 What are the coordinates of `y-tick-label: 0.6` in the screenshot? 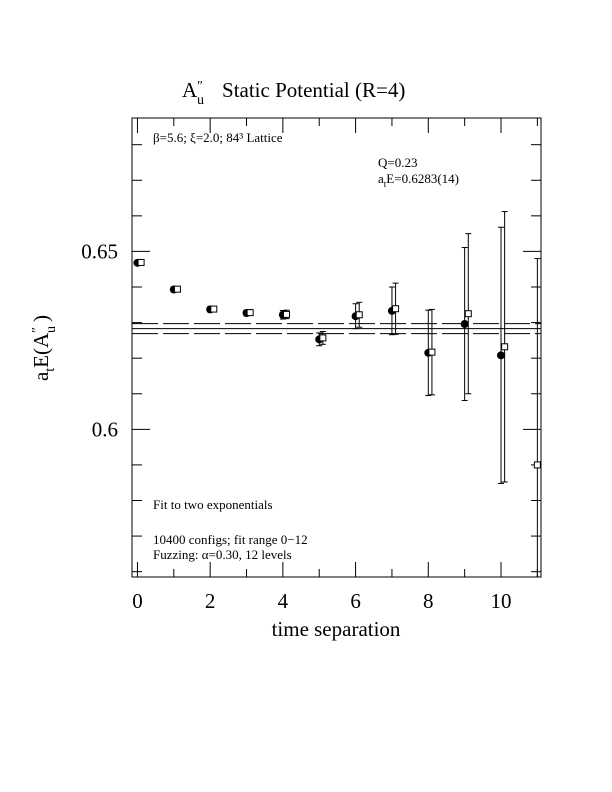 It's located at (105, 429).